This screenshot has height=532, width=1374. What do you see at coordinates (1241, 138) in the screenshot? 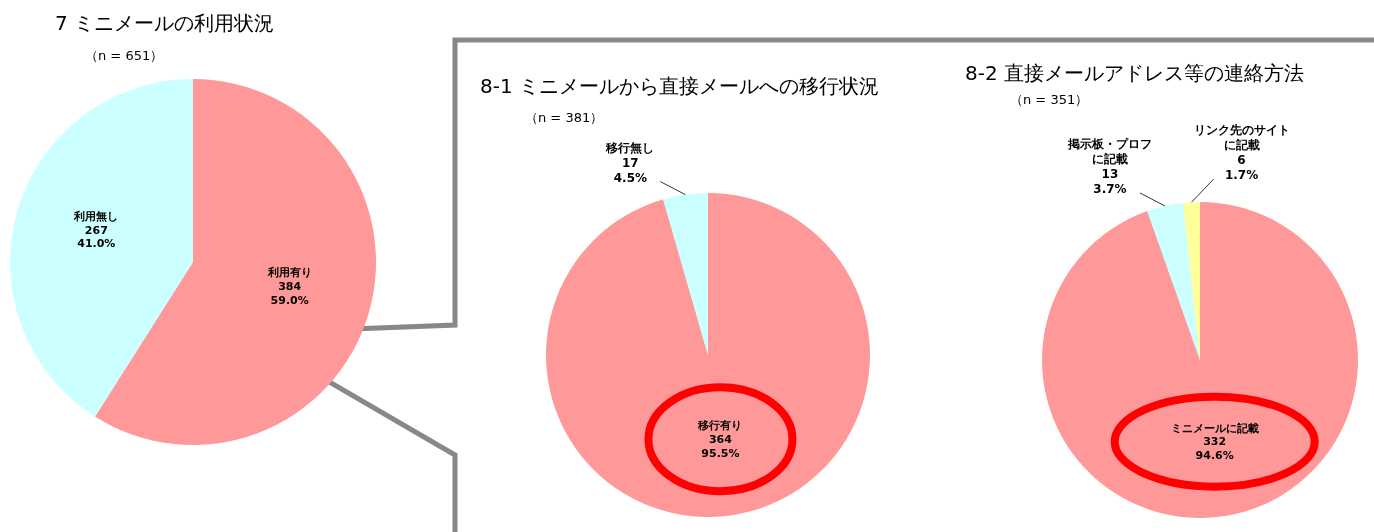
I see `slice-label: リンク先のサイトに記載` at bounding box center [1241, 138].